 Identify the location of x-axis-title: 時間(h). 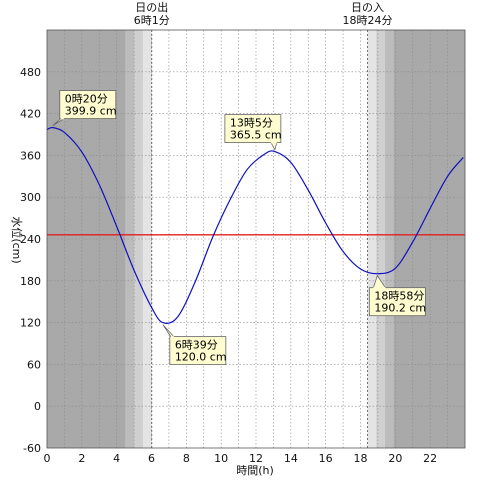
(255, 470).